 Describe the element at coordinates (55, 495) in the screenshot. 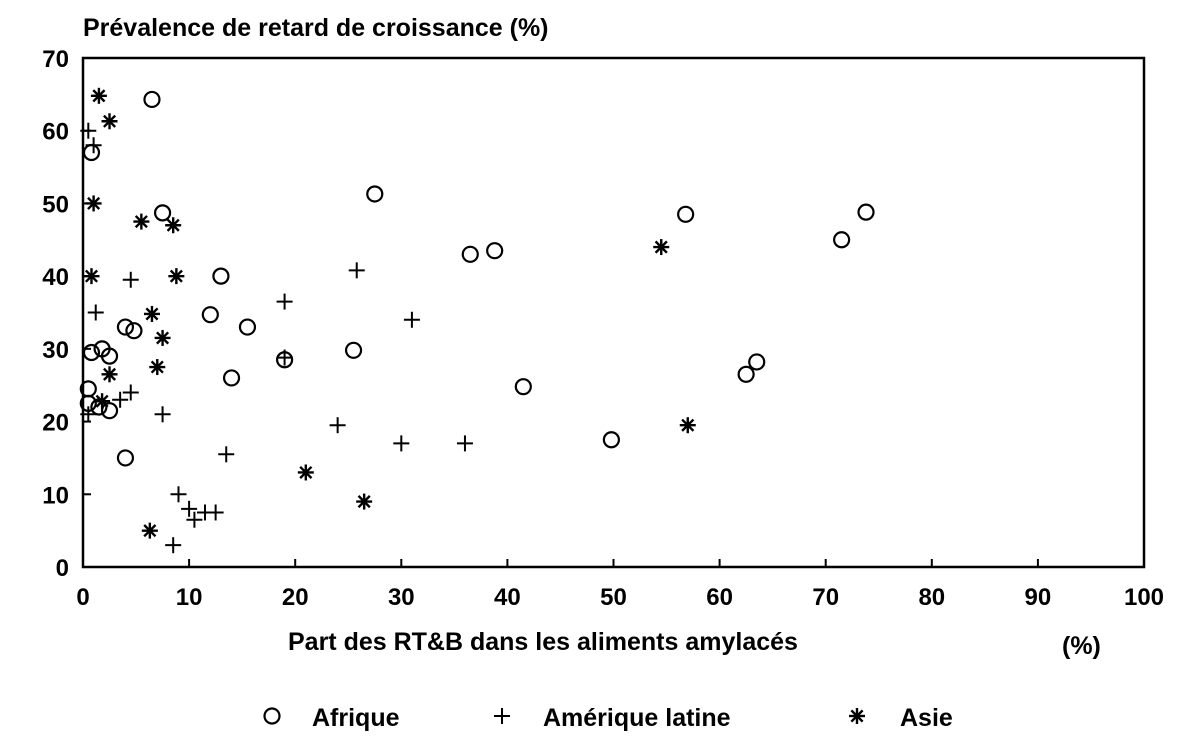

I see `y-tick-label: 10` at that location.